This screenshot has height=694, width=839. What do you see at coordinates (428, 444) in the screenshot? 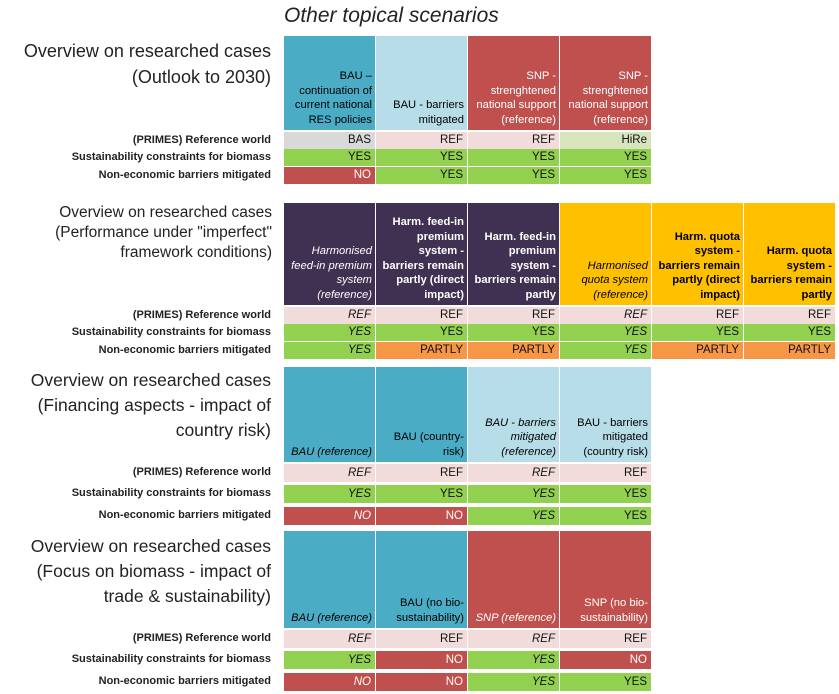
I see `scenario-header-text: BAU (country-risk)` at bounding box center [428, 444].